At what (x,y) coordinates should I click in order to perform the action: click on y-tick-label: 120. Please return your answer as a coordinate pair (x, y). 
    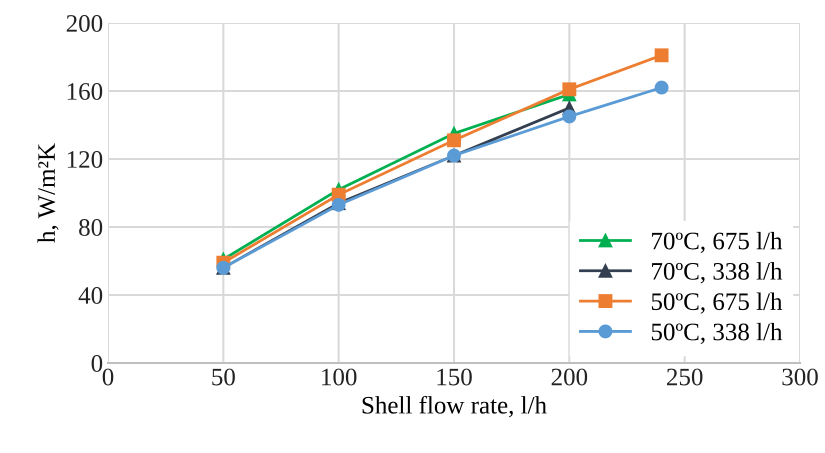
    Looking at the image, I should click on (85, 159).